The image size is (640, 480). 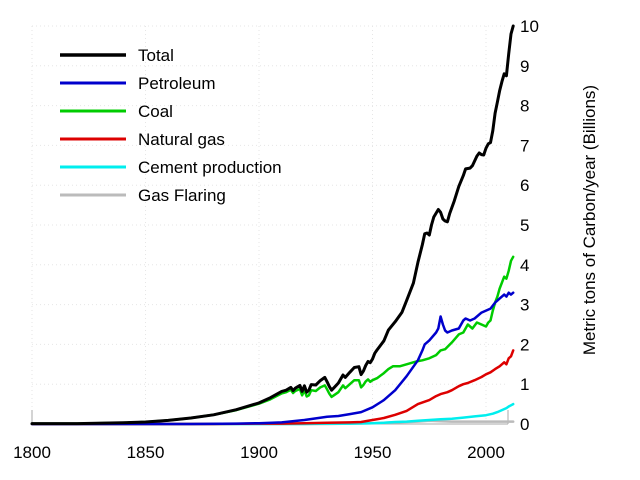 I want to click on series-line-natural-gas, so click(x=272, y=387).